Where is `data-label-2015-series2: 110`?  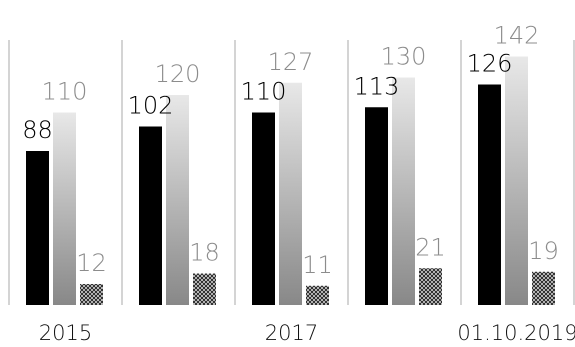 data-label-2015-series2: 110 is located at coordinates (65, 92).